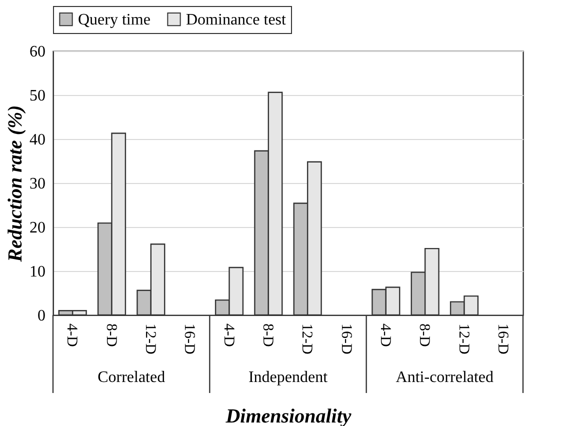 The image size is (567, 426). Describe the element at coordinates (38, 140) in the screenshot. I see `y-tick-label: 40` at that location.